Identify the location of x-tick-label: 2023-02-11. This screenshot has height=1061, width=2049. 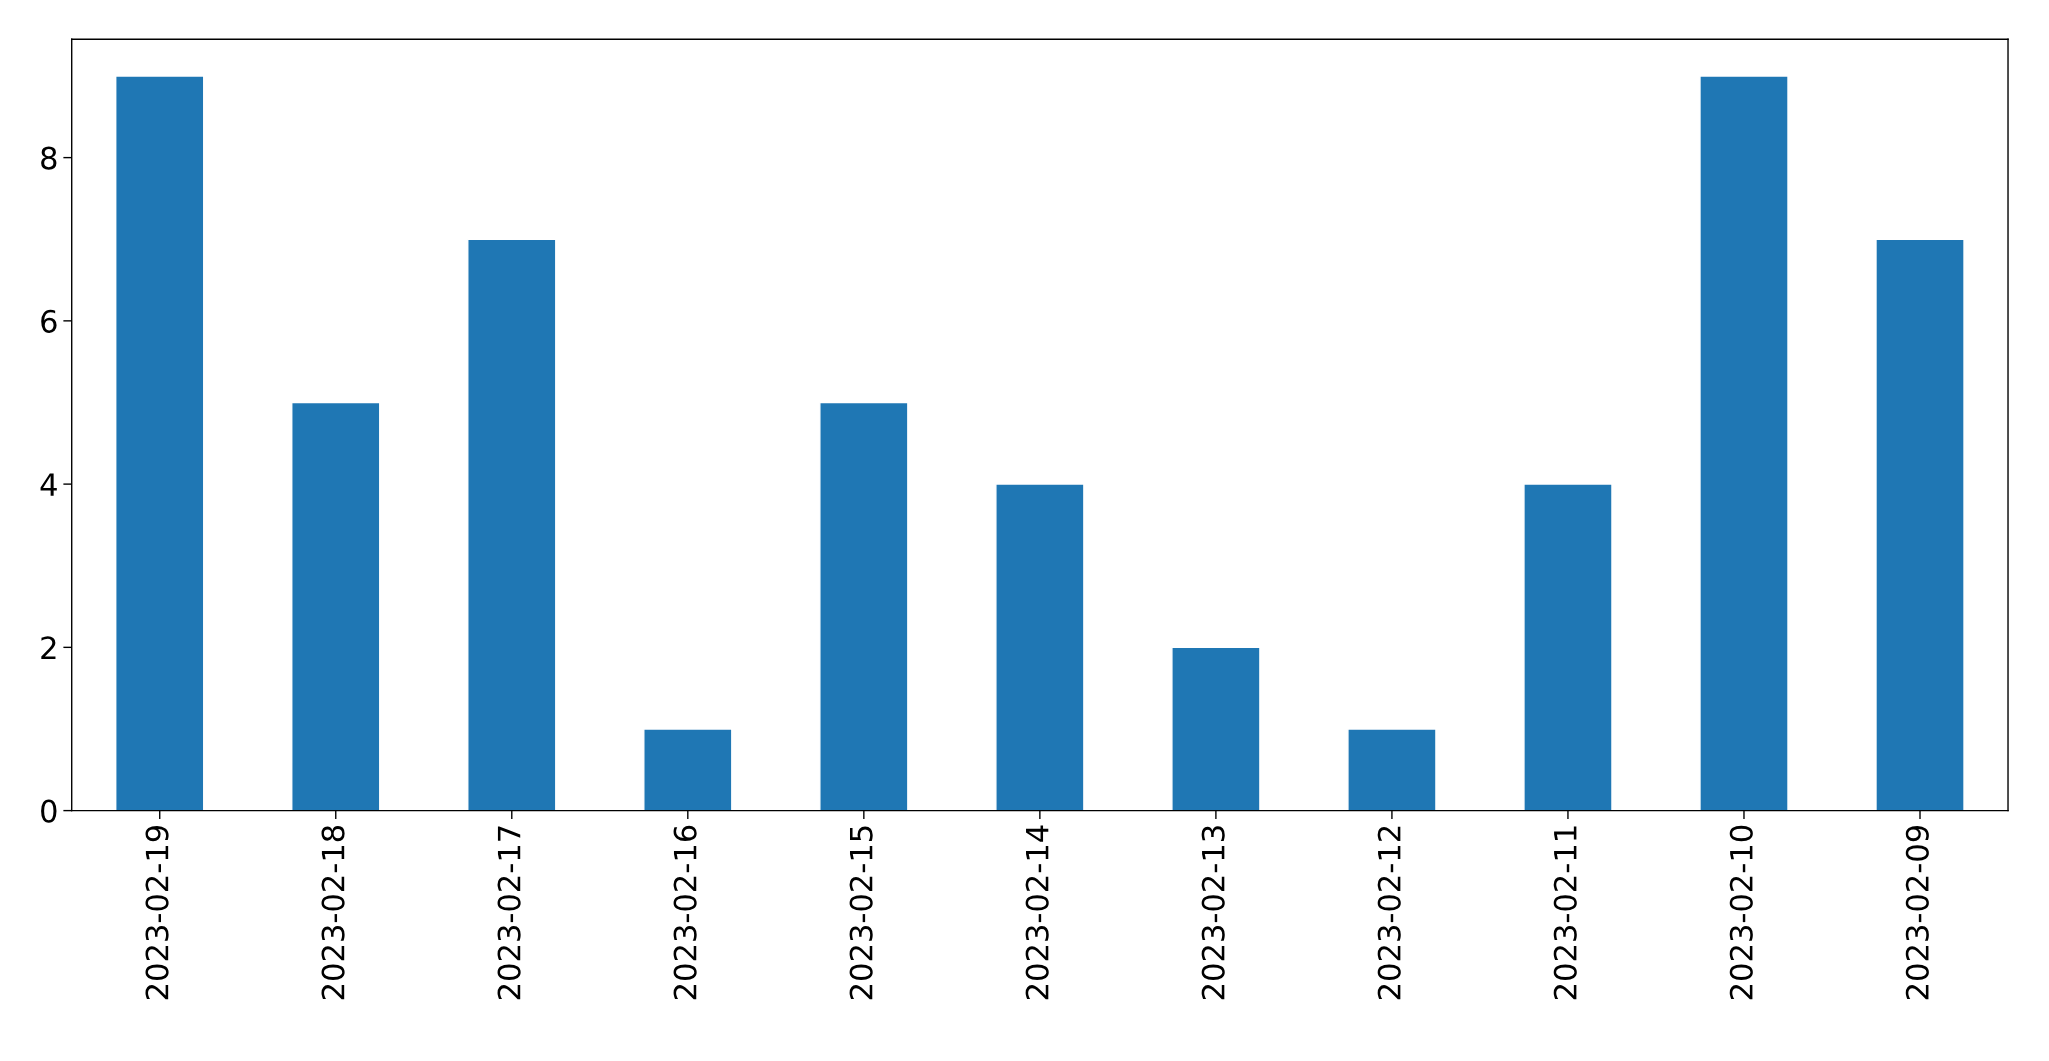
(1565, 913).